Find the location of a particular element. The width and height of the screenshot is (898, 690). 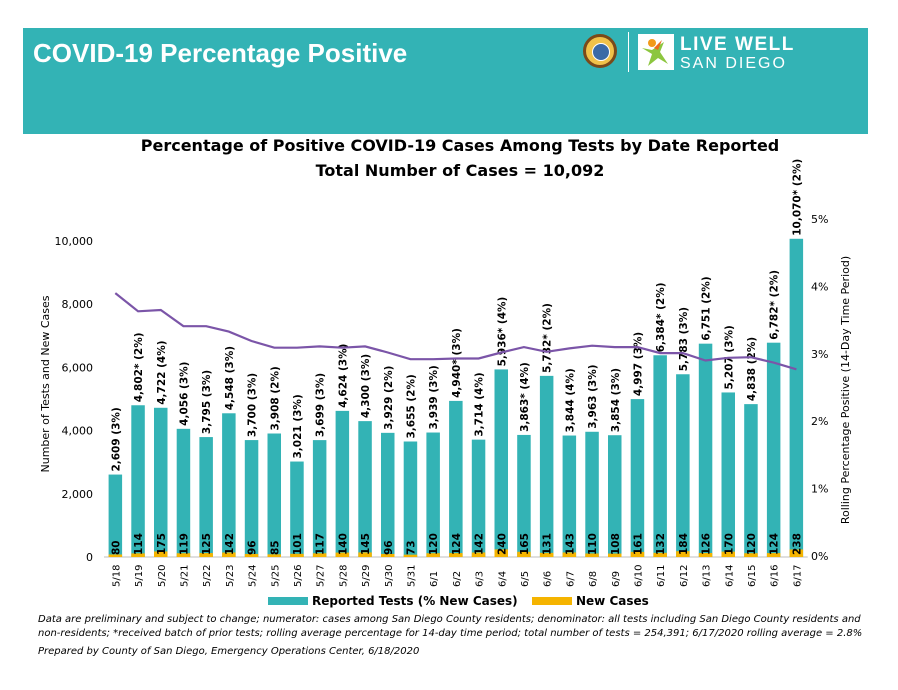

x-tick-label: 6/11 is located at coordinates (661, 576).